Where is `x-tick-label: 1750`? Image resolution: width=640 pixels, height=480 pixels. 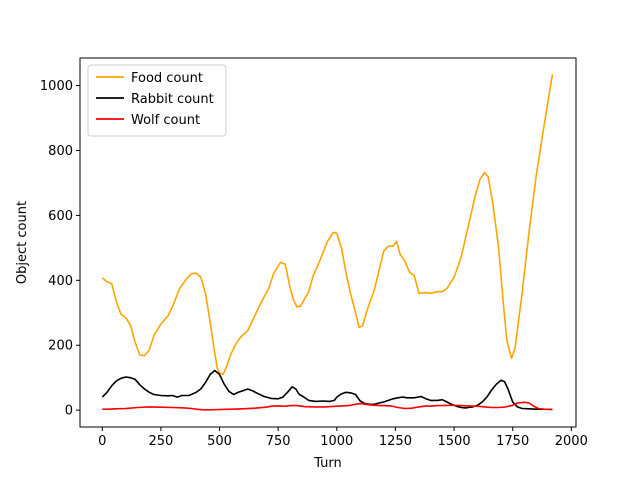
x-tick-label: 1750 is located at coordinates (512, 441).